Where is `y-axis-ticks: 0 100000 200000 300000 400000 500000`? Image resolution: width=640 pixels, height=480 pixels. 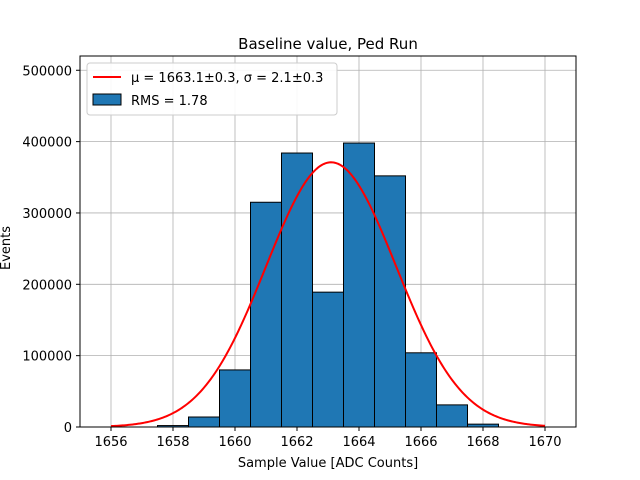 y-axis-ticks: 0 100000 200000 300000 400000 500000 is located at coordinates (51, 250).